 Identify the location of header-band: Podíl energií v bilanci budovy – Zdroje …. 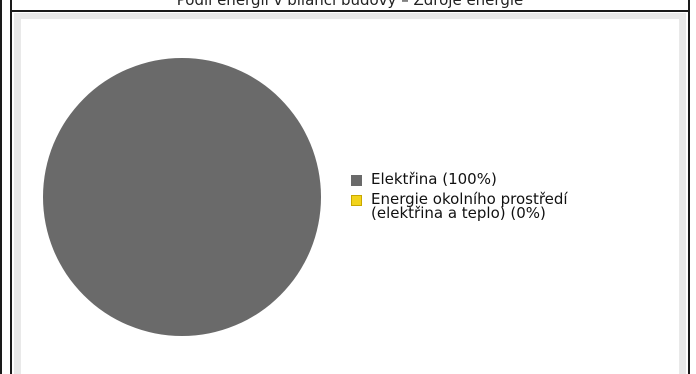
(350, 6).